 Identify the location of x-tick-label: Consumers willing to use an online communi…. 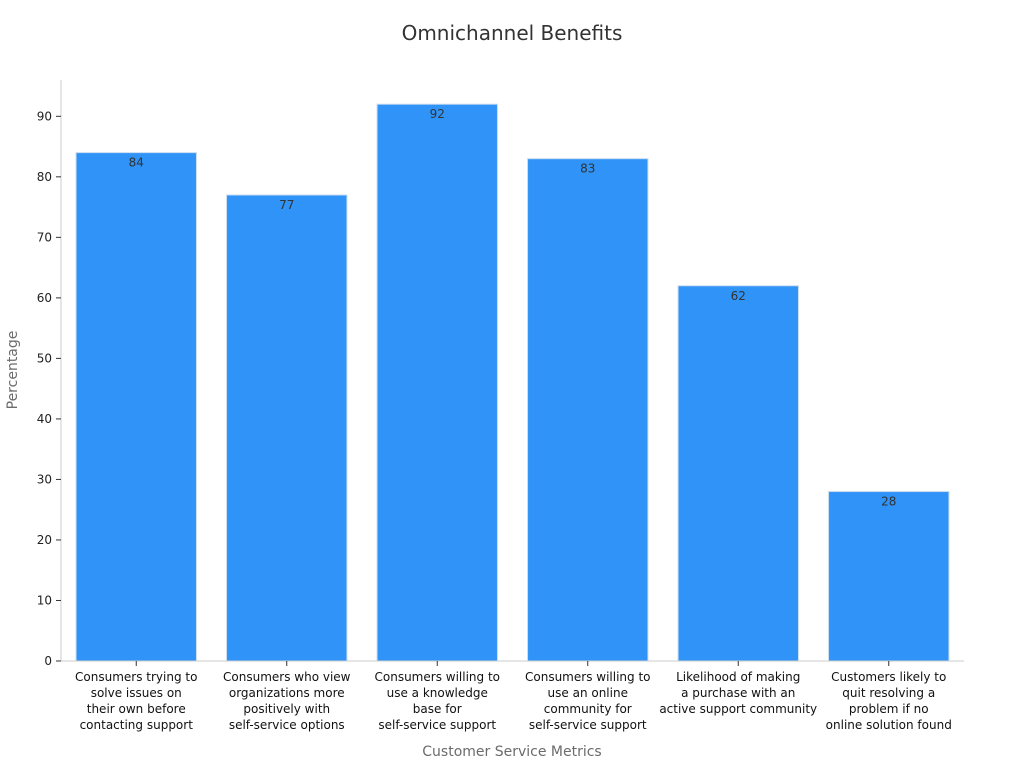
(588, 701).